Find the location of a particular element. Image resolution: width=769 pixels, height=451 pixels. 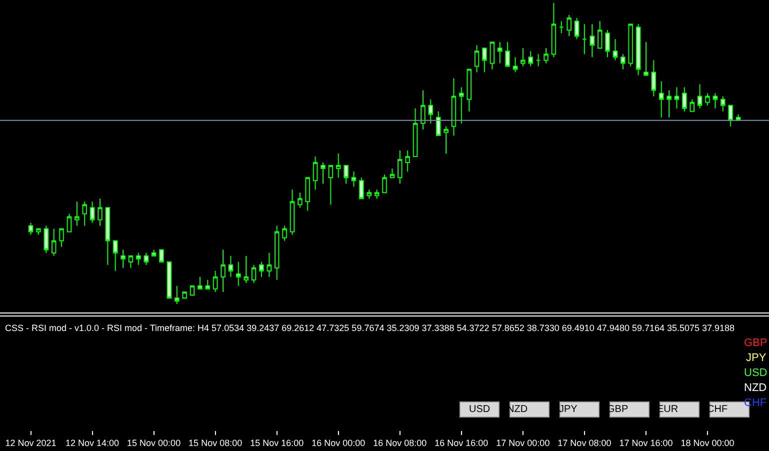

x-tick-label: 16 Nov 16:00 is located at coordinates (461, 443).